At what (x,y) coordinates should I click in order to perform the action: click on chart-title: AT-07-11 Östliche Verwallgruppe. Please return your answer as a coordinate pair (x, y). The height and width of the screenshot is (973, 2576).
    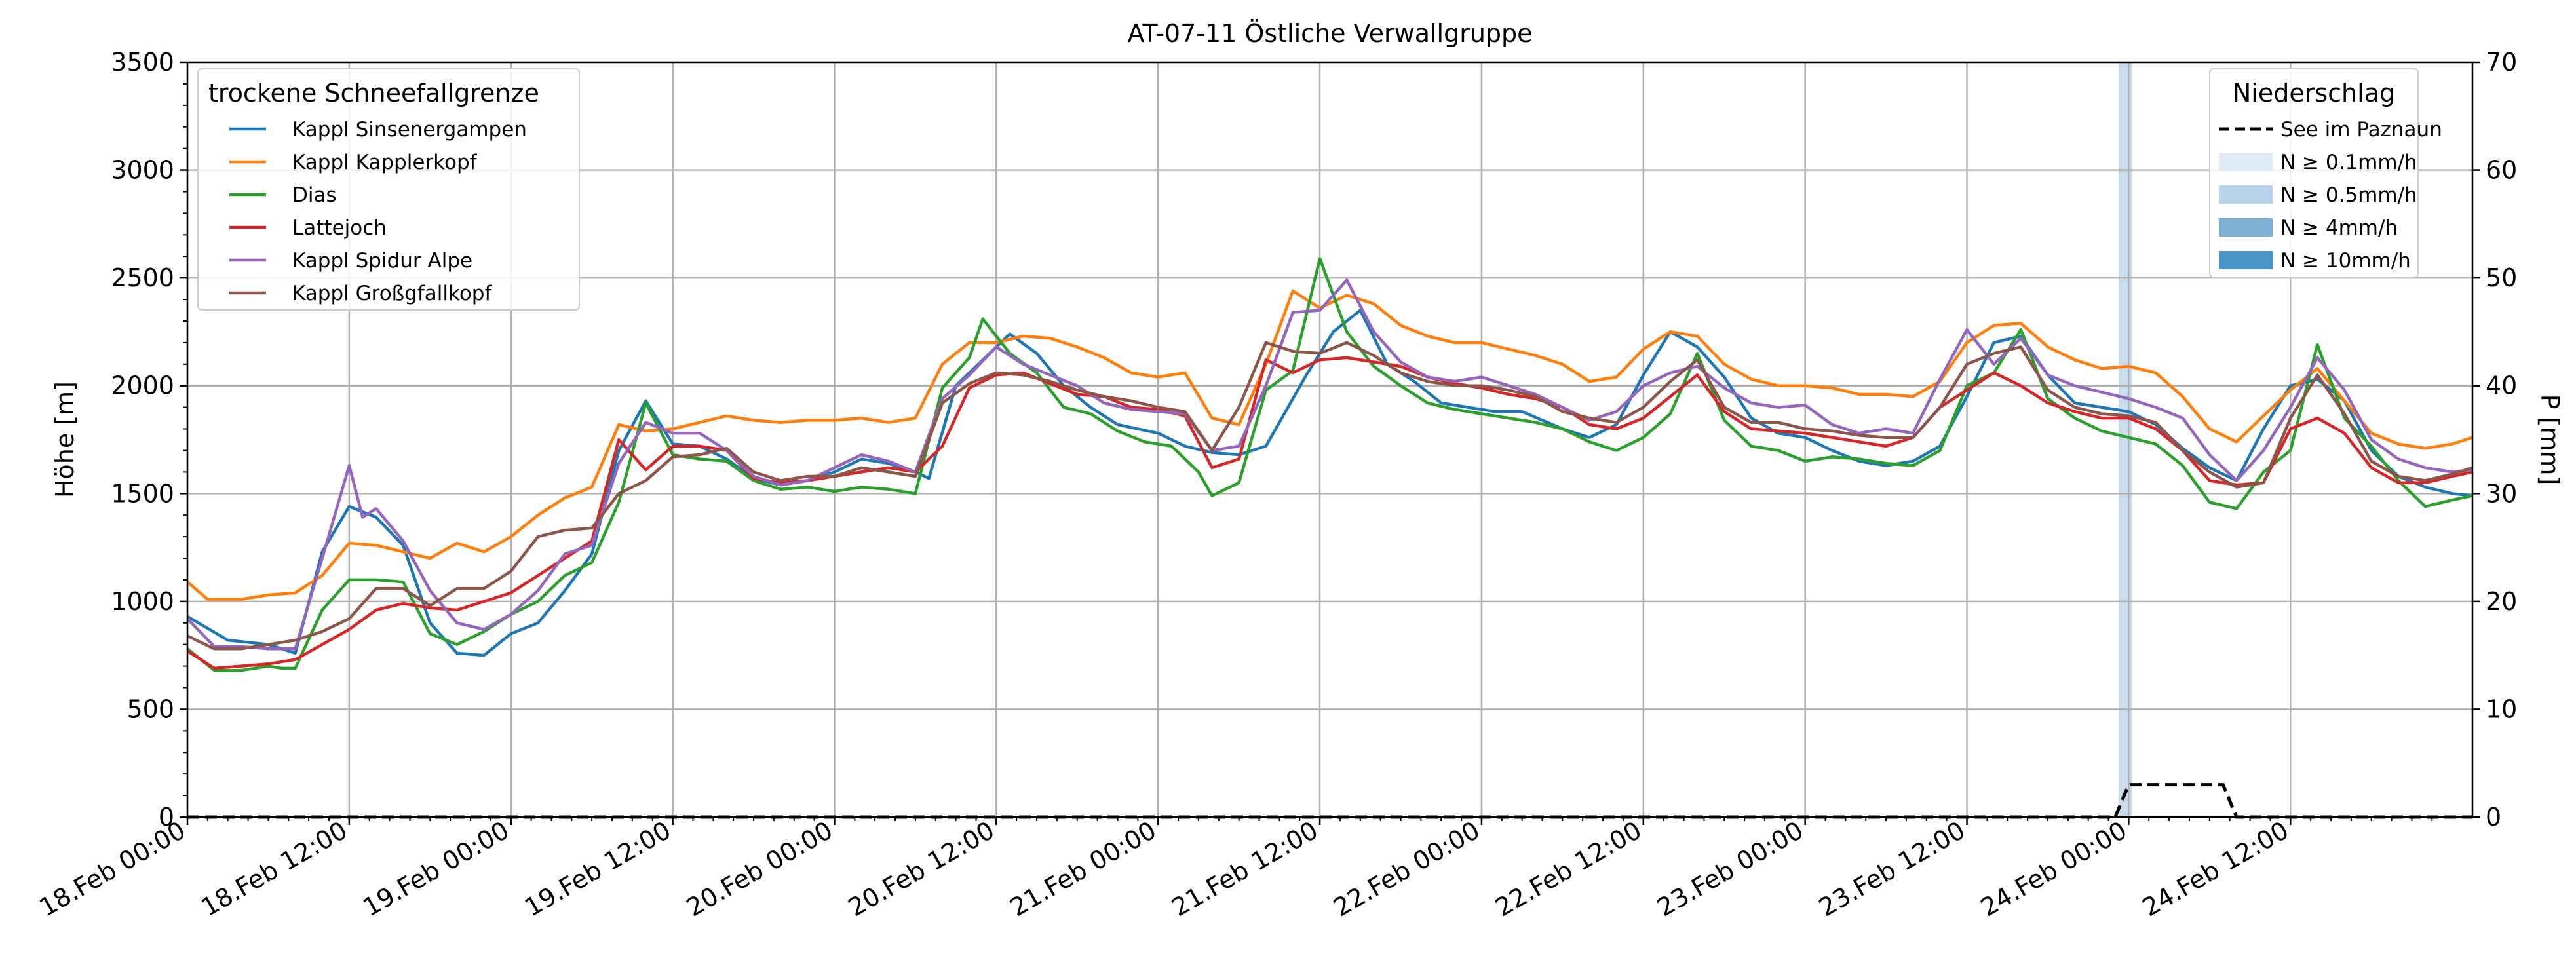
    Looking at the image, I should click on (1329, 33).